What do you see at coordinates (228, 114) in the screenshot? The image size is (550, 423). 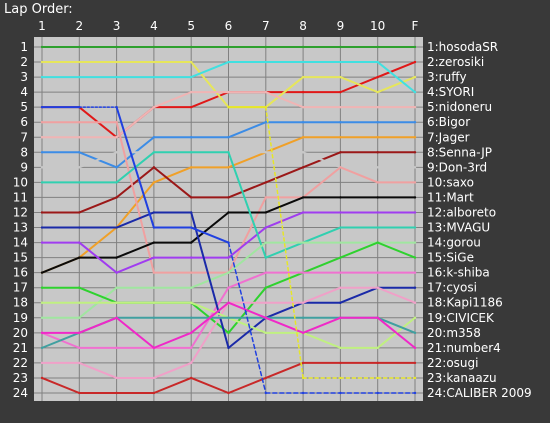 I see `series-line` at bounding box center [228, 114].